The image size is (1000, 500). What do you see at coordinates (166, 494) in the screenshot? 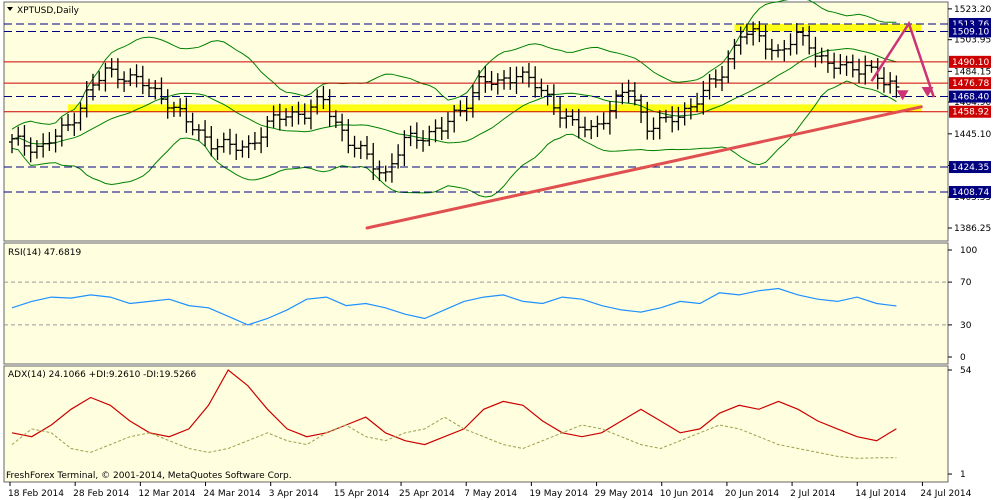
I see `date-tick-label: 12 Mar 2014` at bounding box center [166, 494].